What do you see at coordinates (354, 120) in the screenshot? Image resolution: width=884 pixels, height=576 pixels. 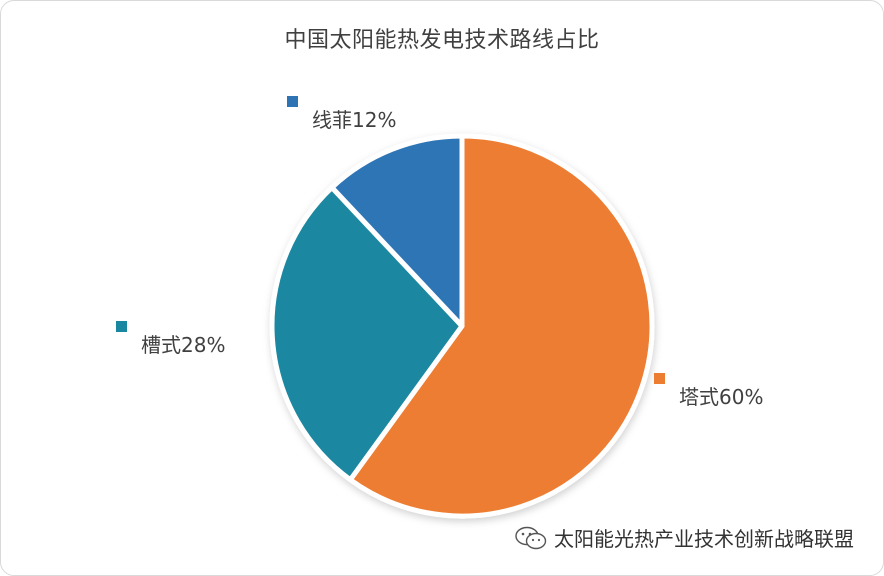 I see `legend-label-fresnel: 线菲12%` at bounding box center [354, 120].